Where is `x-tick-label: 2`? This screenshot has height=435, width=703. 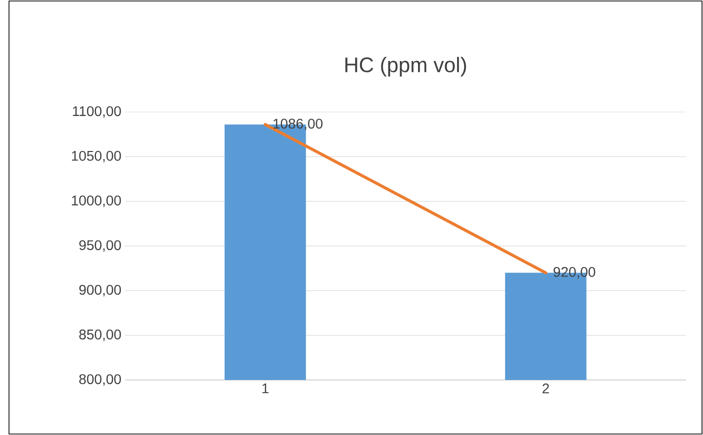
x-tick-label: 2 is located at coordinates (545, 389).